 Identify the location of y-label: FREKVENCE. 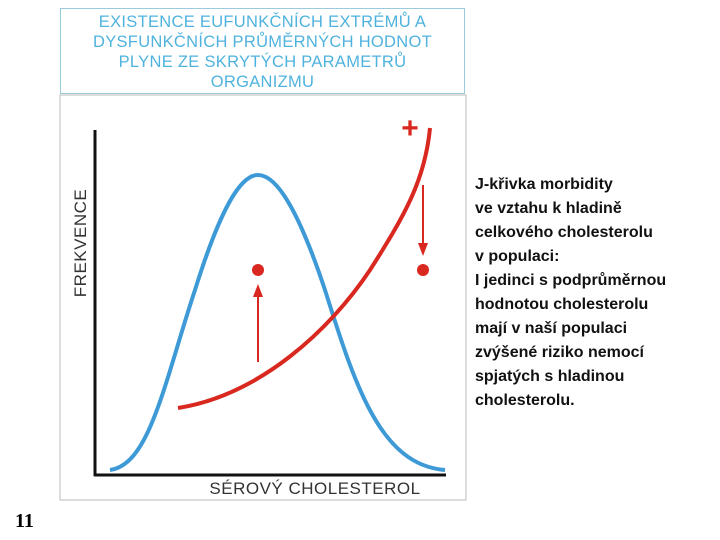
(80, 243).